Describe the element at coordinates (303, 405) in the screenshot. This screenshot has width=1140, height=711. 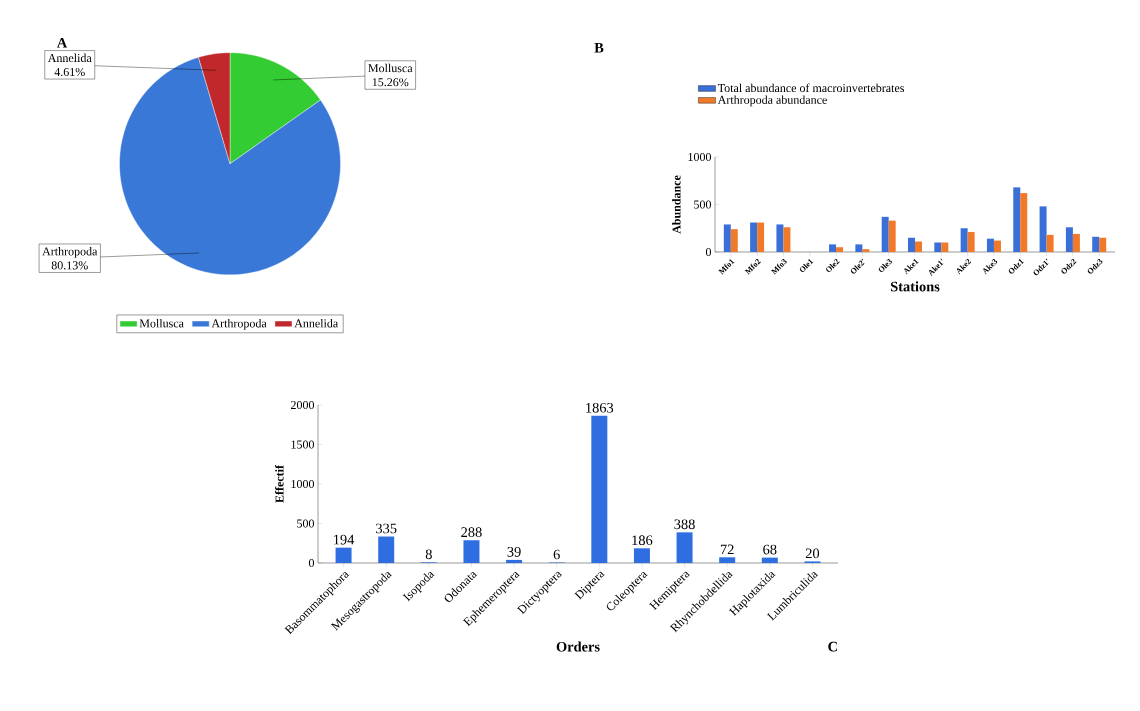
I see `y-tick-label: 2000` at that location.